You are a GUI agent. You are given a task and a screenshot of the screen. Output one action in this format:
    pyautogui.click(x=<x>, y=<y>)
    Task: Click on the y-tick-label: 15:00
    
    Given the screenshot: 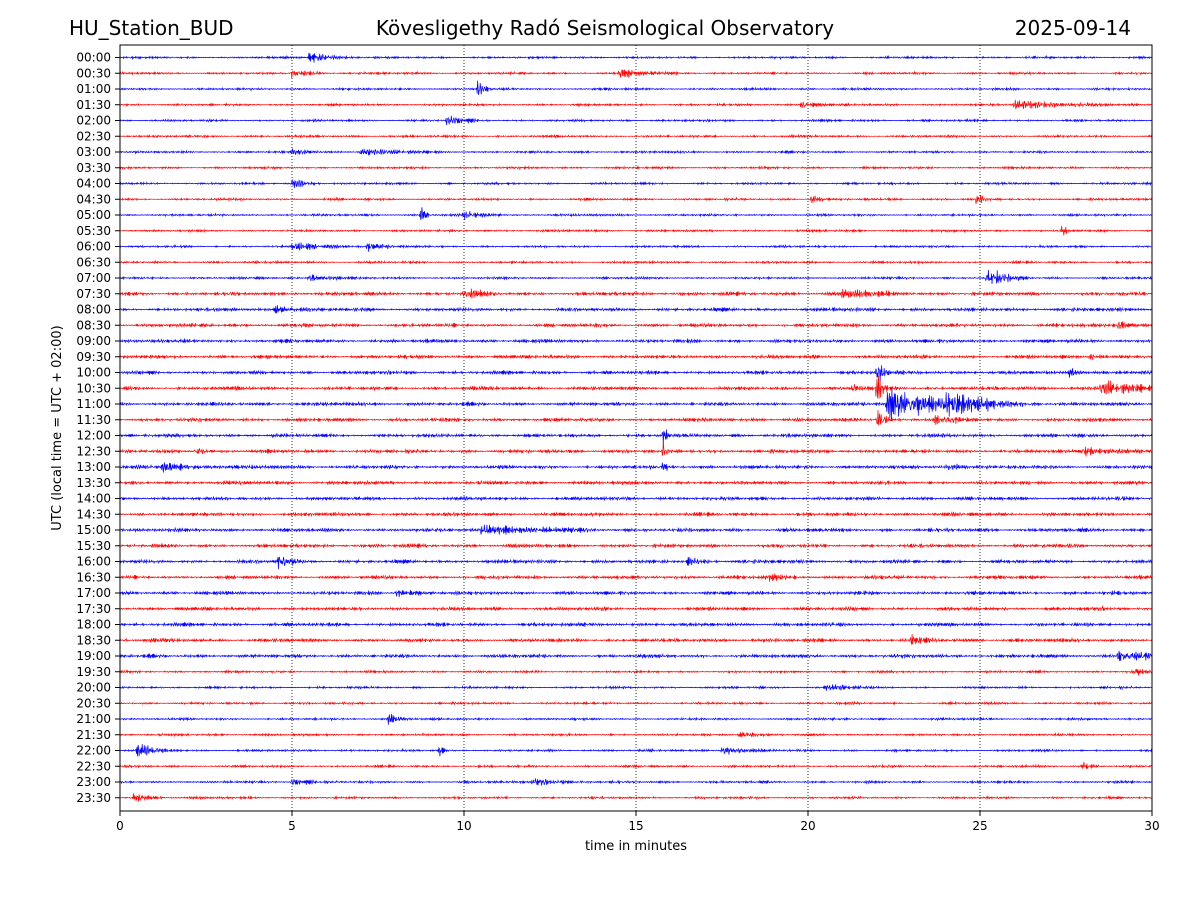 What is the action you would take?
    pyautogui.click(x=93, y=530)
    